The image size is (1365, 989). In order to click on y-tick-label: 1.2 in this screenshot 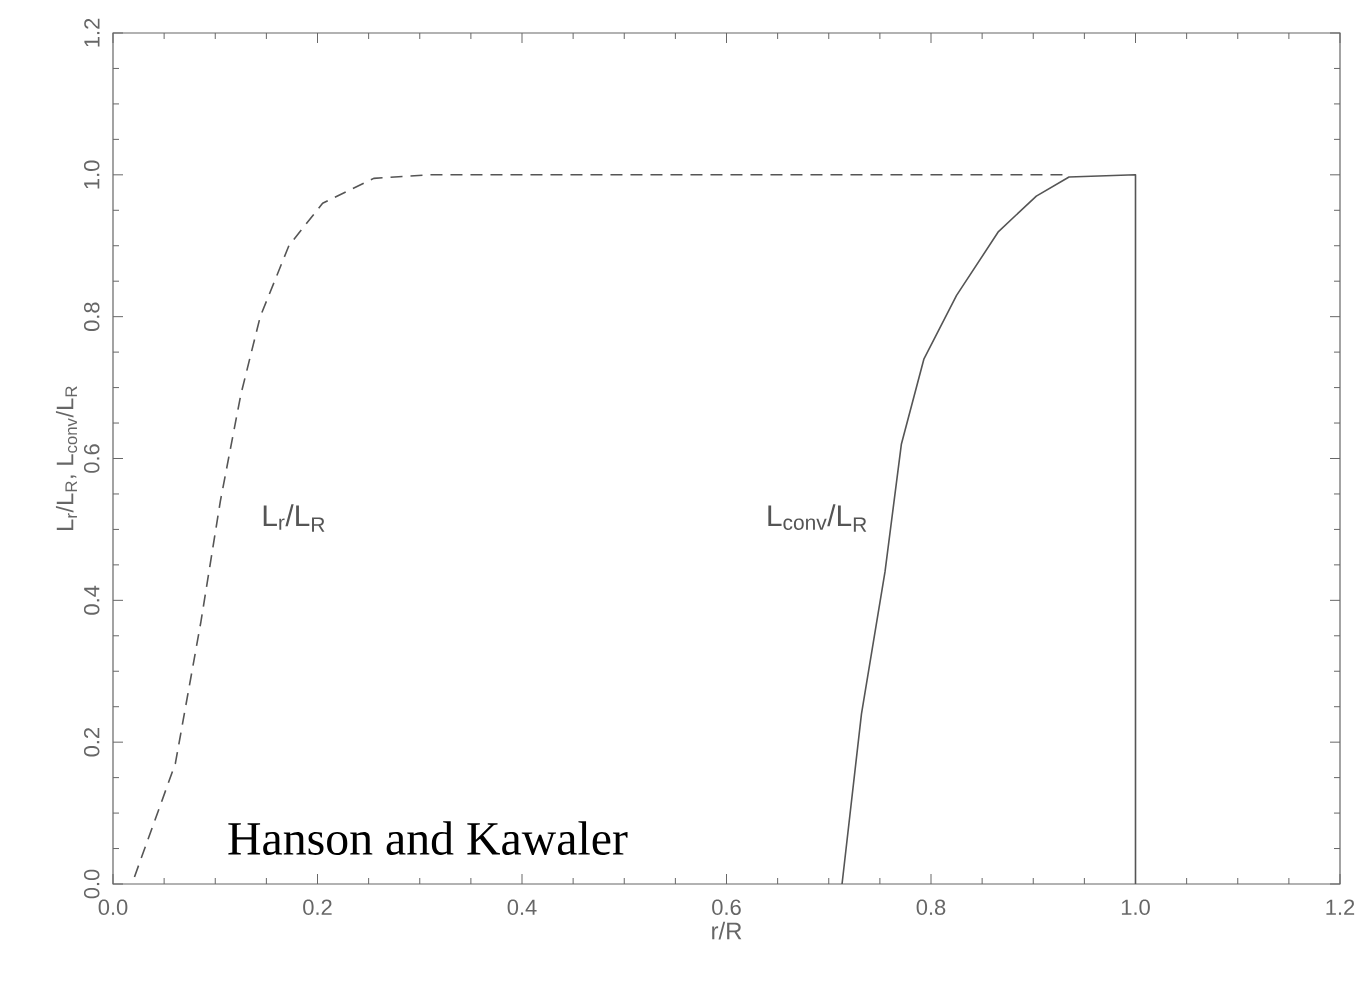, I will do `click(92, 32)`.